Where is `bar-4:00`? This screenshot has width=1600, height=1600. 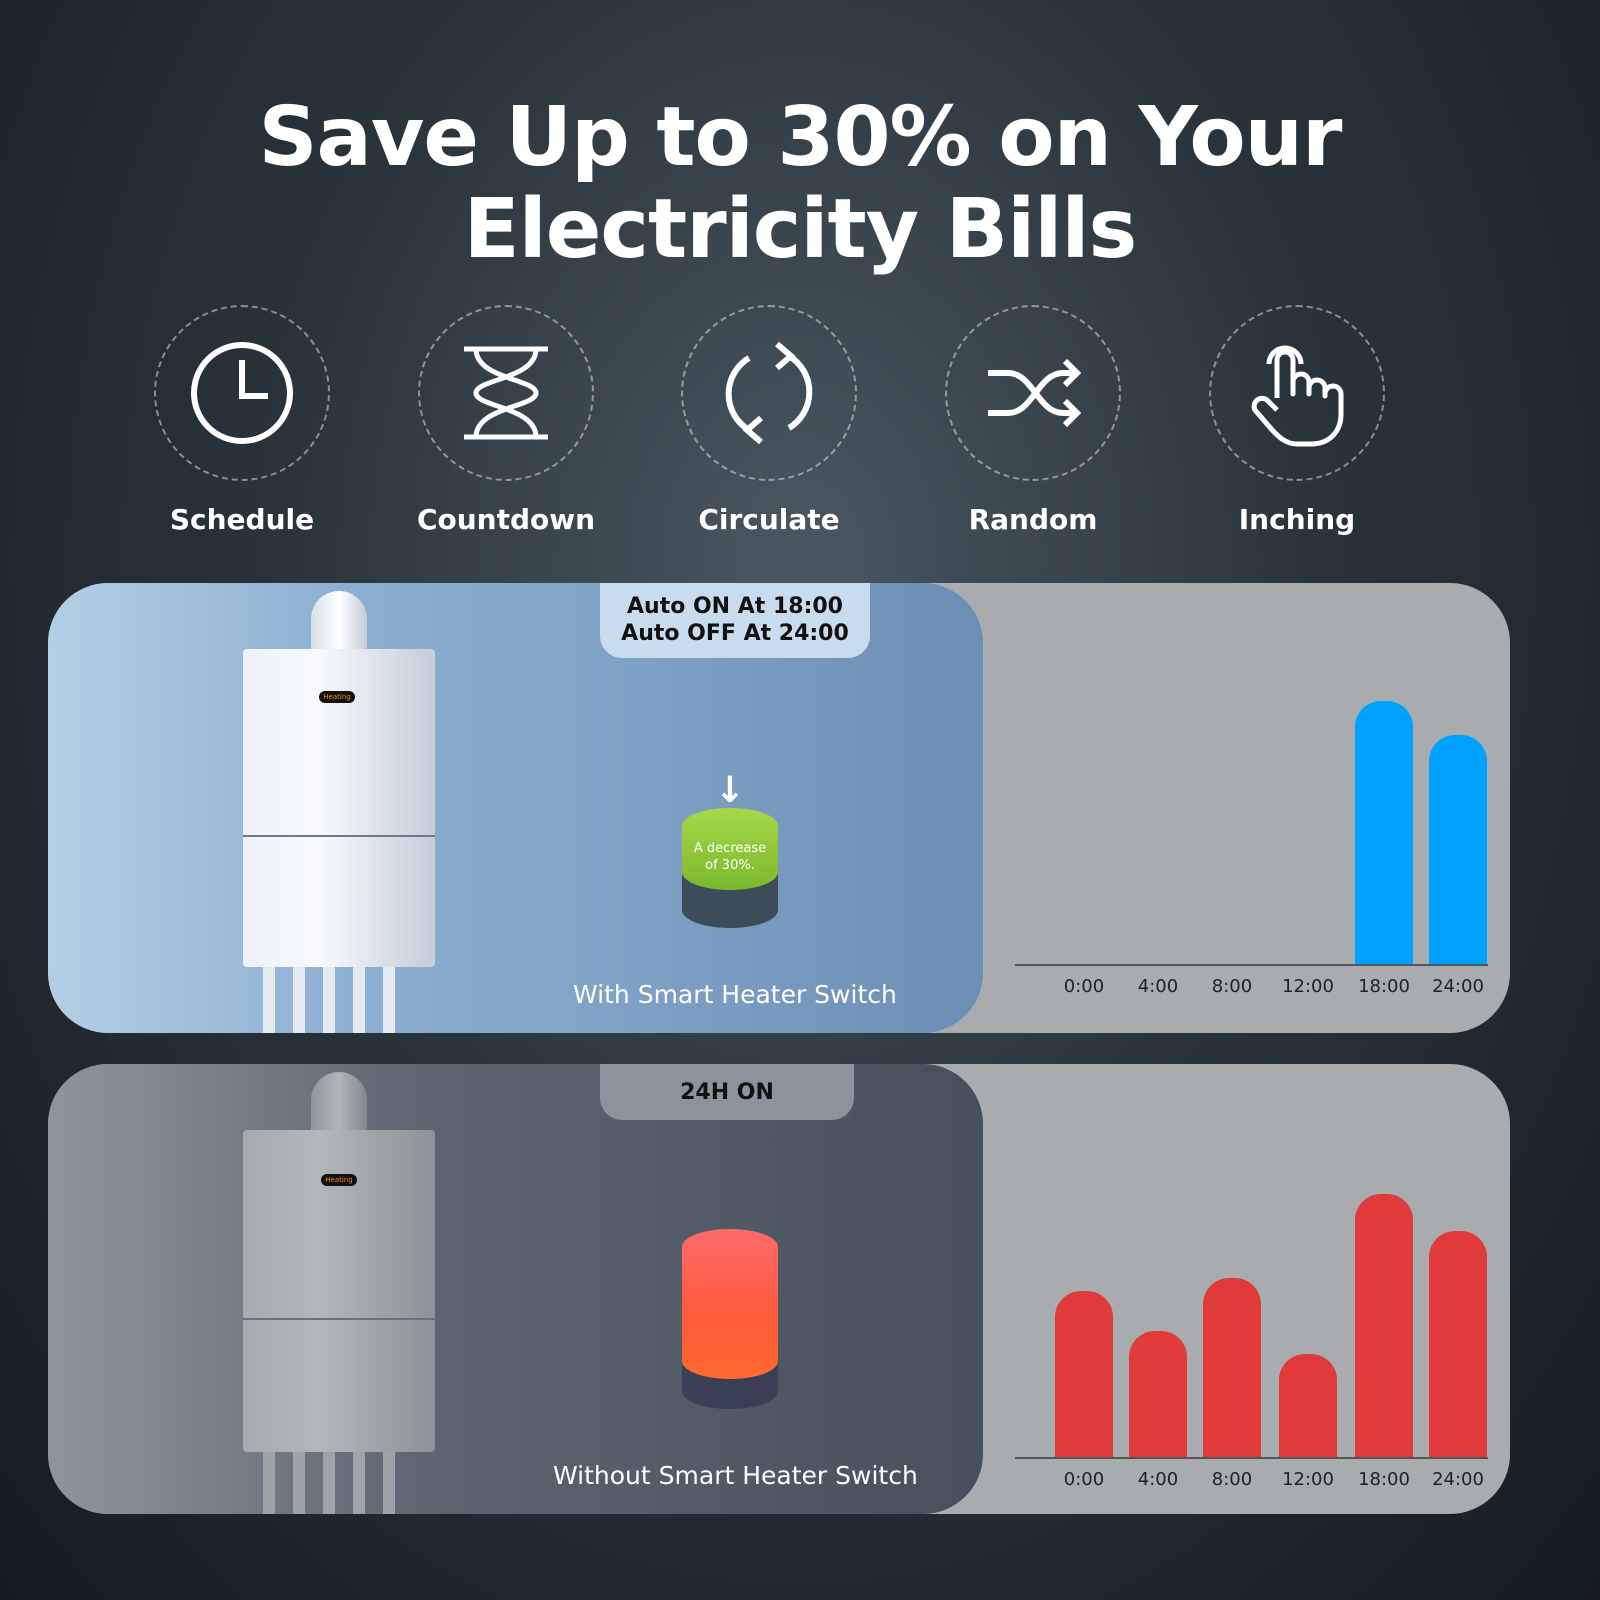 bar-4:00 is located at coordinates (1158, 1393).